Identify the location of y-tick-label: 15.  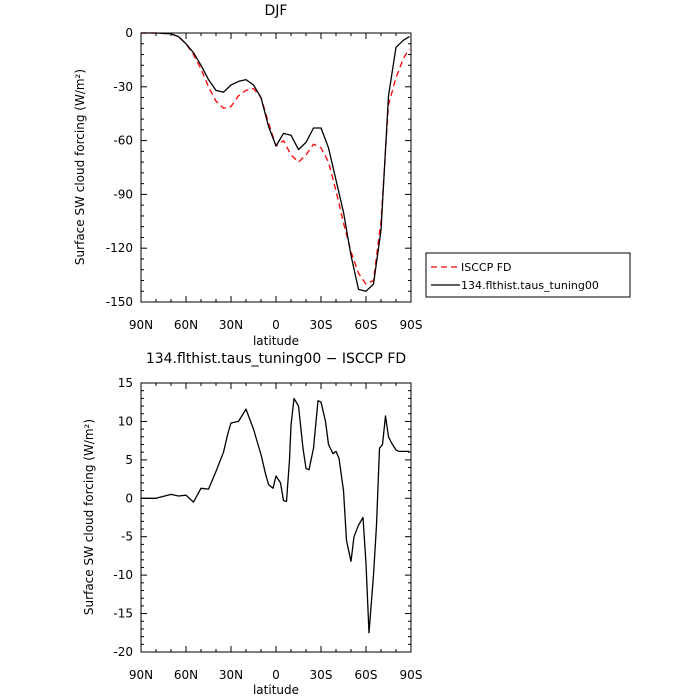
(125, 383).